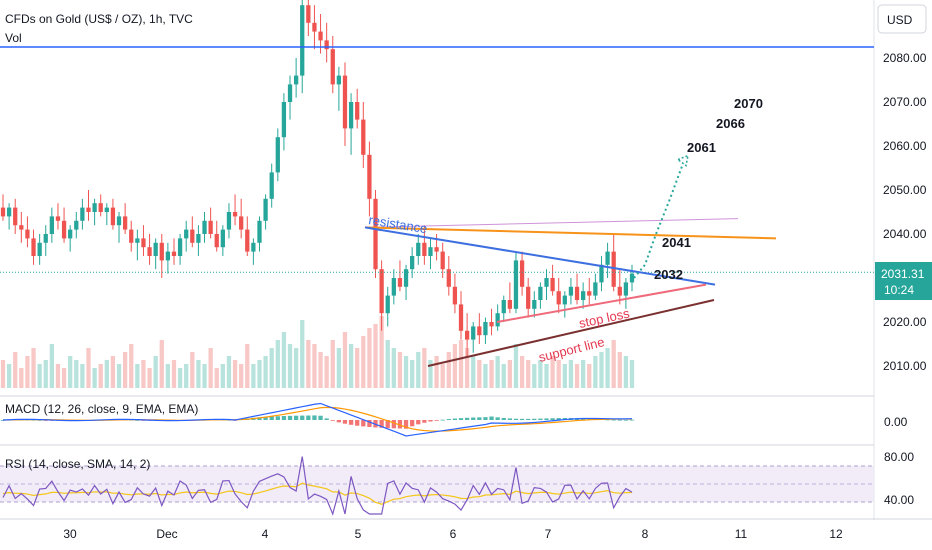 This screenshot has height=550, width=932. What do you see at coordinates (570, 233) in the screenshot?
I see `orange-trend-line` at bounding box center [570, 233].